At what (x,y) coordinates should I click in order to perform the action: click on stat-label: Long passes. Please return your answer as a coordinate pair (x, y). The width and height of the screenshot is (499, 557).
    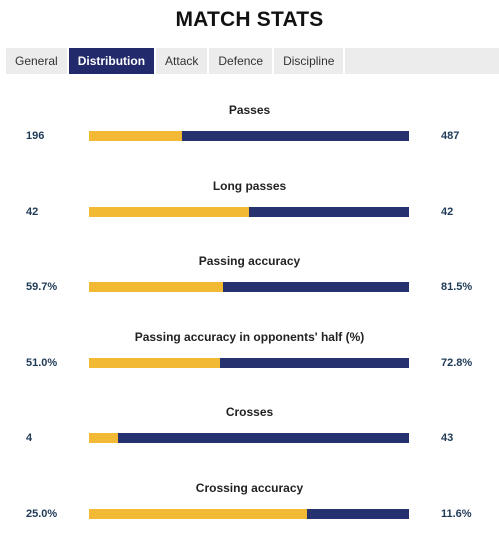
    Looking at the image, I should click on (249, 186).